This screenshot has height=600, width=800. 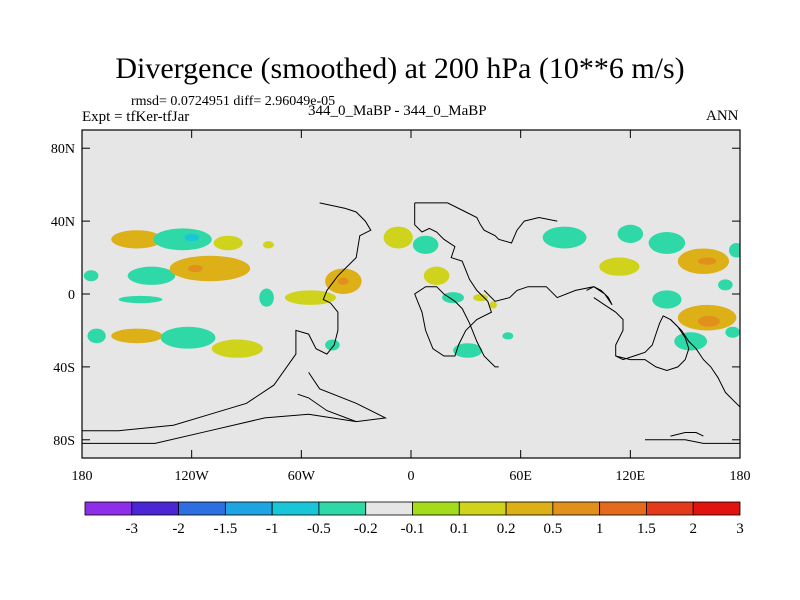 What do you see at coordinates (411, 476) in the screenshot?
I see `x-tick-label-3: 0` at bounding box center [411, 476].